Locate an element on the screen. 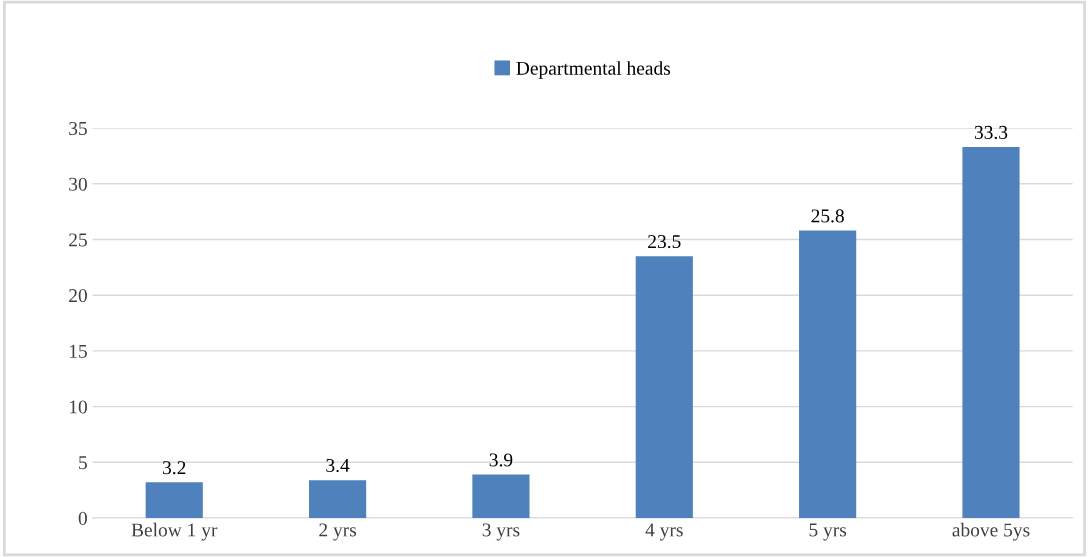 The height and width of the screenshot is (557, 1089). data-label: 3.4 is located at coordinates (338, 465).